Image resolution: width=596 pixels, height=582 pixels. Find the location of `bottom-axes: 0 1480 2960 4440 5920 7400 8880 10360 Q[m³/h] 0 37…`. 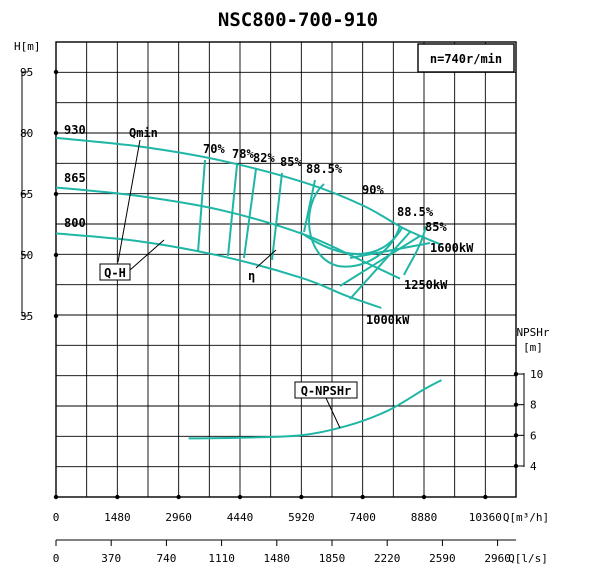

bottom-axes: 0 1480 2960 4440 5920 7400 8880 10360 Q[m³/h] 0 37… is located at coordinates (301, 529).